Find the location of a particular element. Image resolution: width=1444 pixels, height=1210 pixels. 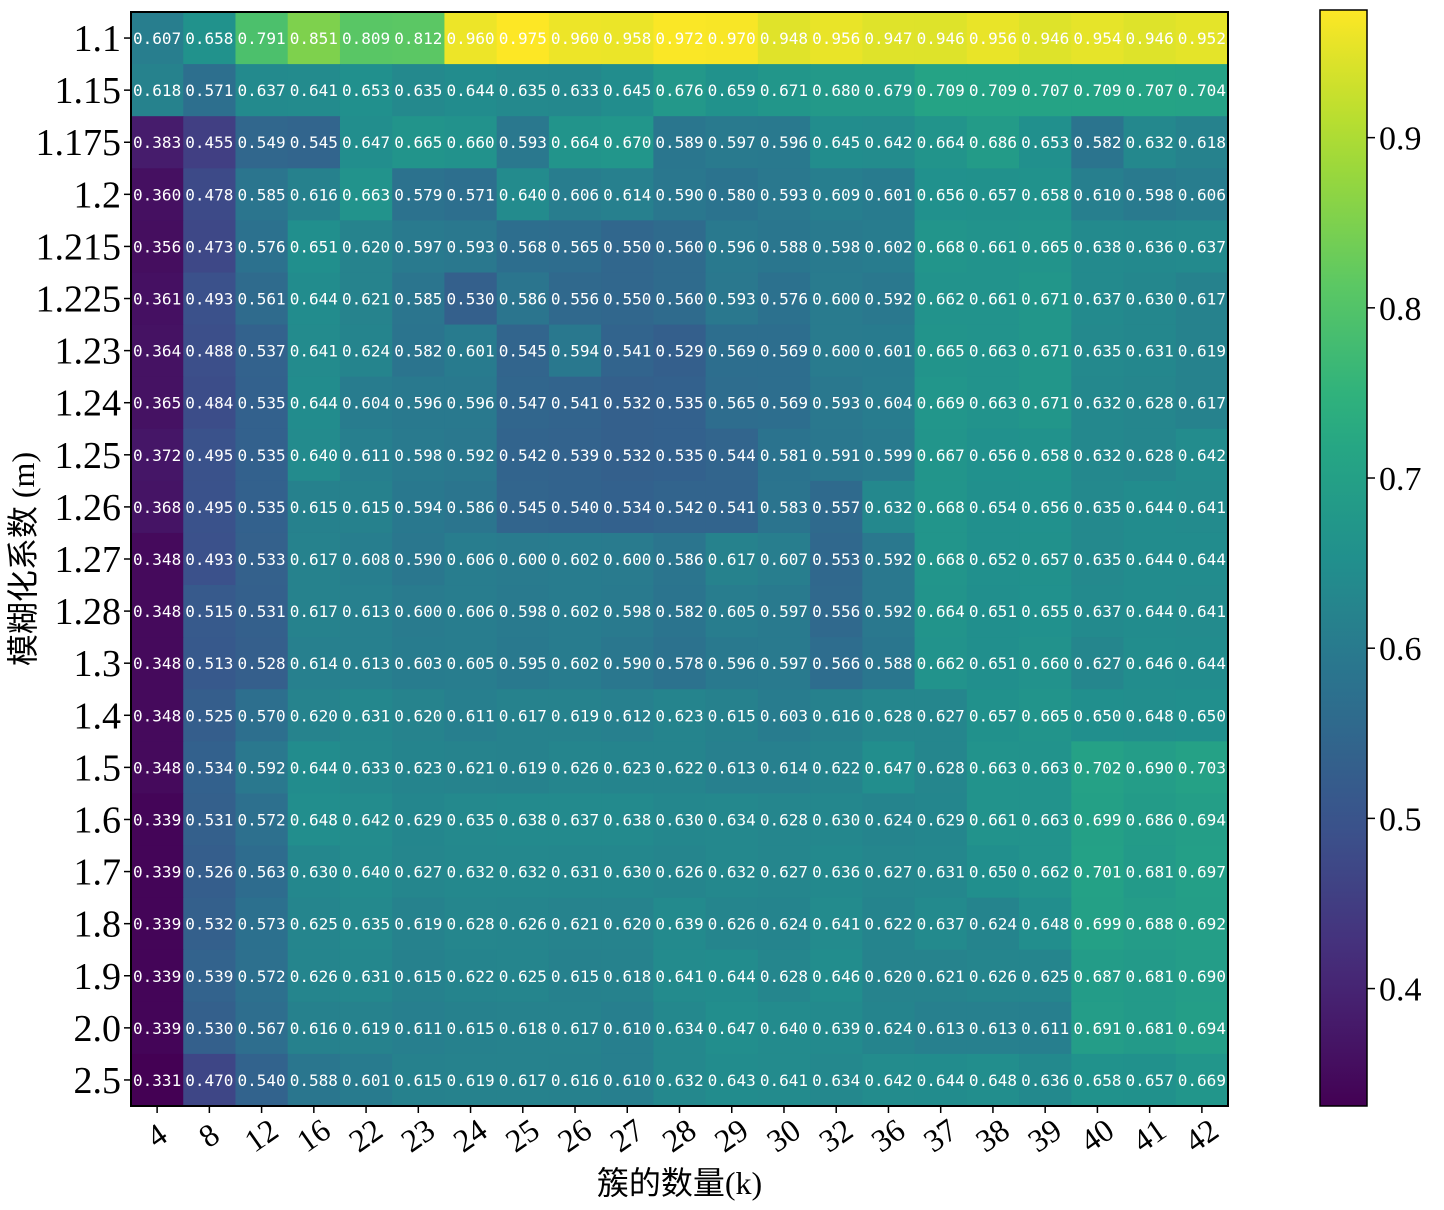

cell-value-label: 0.580 is located at coordinates (732, 194).